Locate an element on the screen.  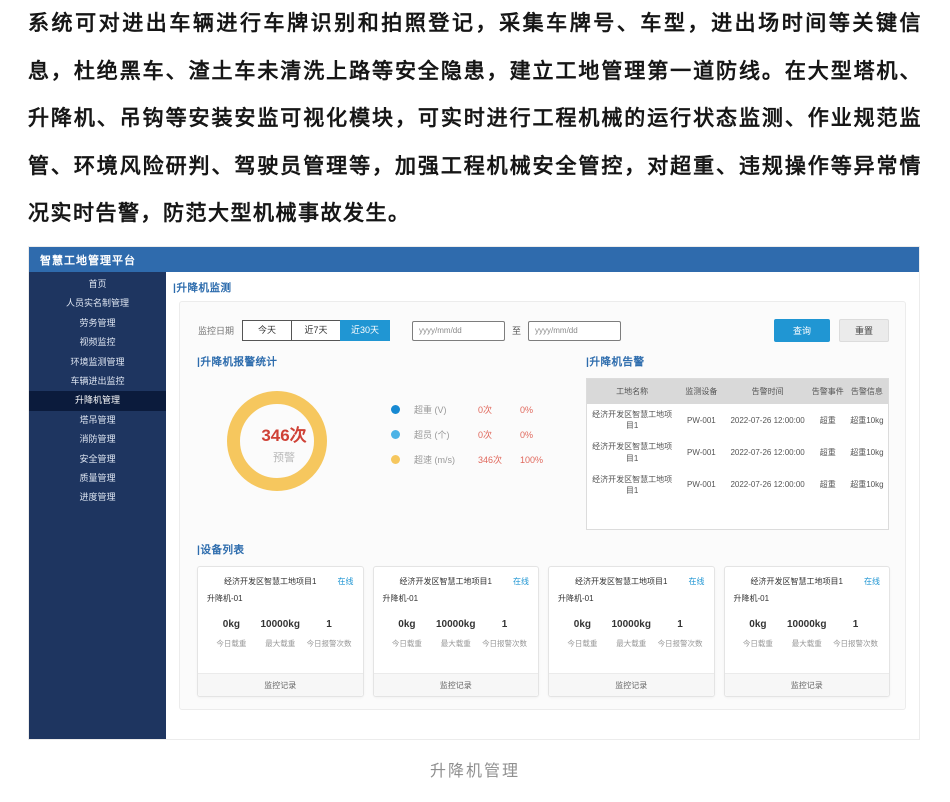
sidebar-item-tower-crane: 塔吊管理 is located at coordinates (97, 419).